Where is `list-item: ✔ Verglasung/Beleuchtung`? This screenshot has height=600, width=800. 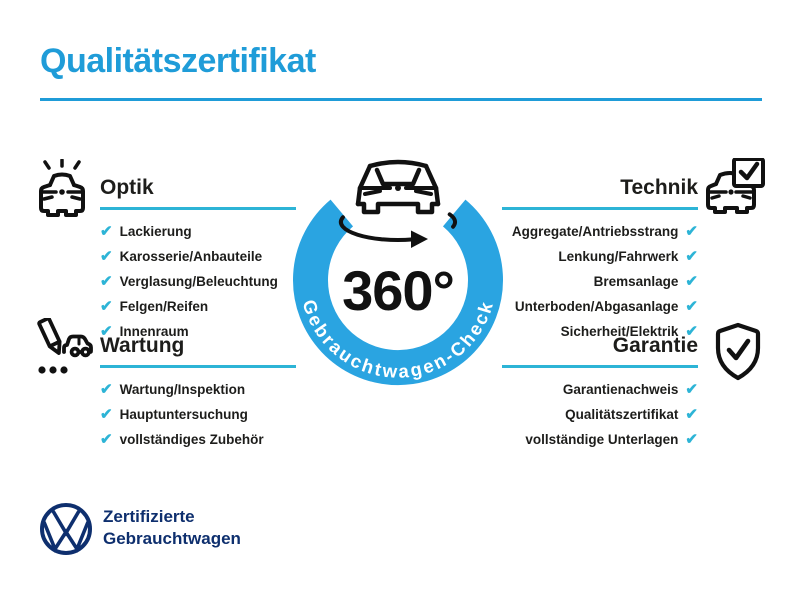 list-item: ✔ Verglasung/Beleuchtung is located at coordinates (198, 281).